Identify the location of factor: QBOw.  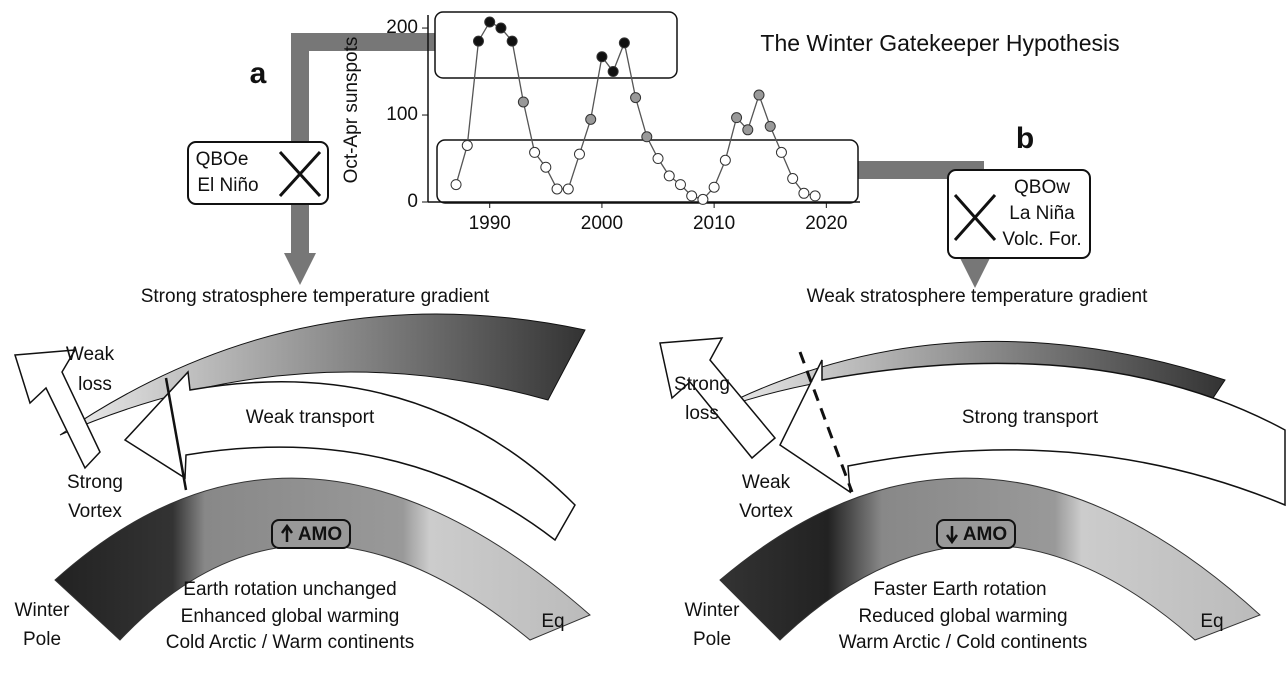
(1042, 187).